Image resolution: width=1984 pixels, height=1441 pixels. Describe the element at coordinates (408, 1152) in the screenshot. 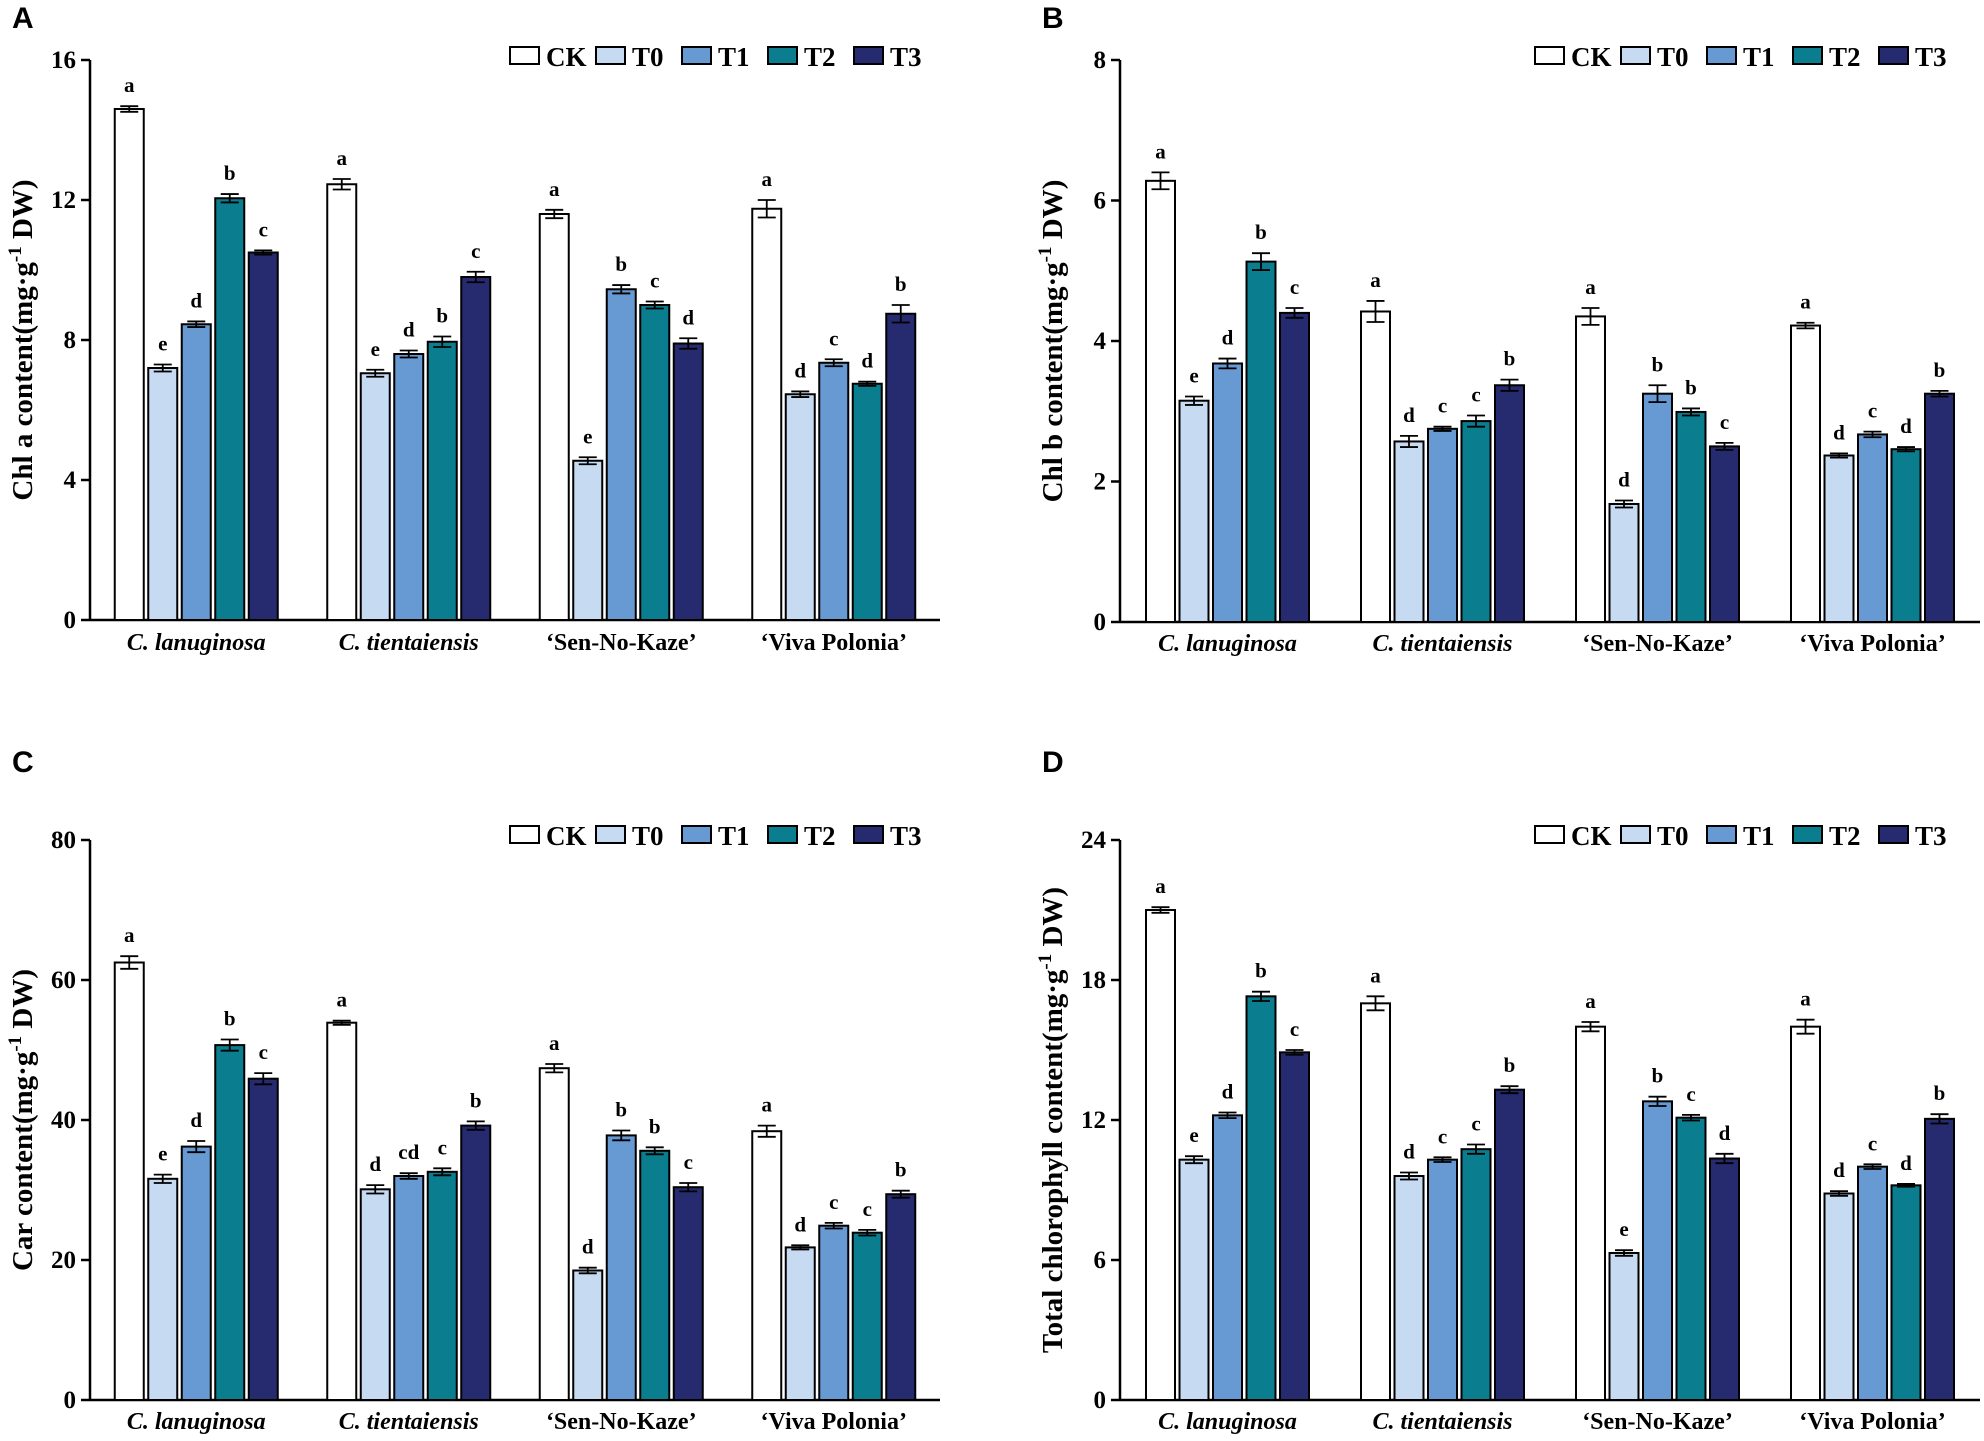

I see `significance-letter: cd` at that location.